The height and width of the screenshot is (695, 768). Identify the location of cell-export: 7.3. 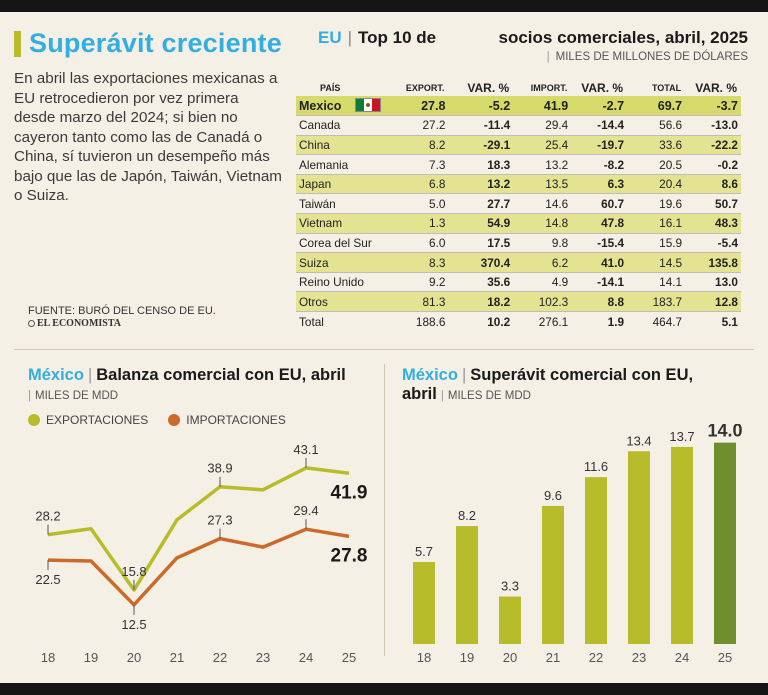
(422, 164).